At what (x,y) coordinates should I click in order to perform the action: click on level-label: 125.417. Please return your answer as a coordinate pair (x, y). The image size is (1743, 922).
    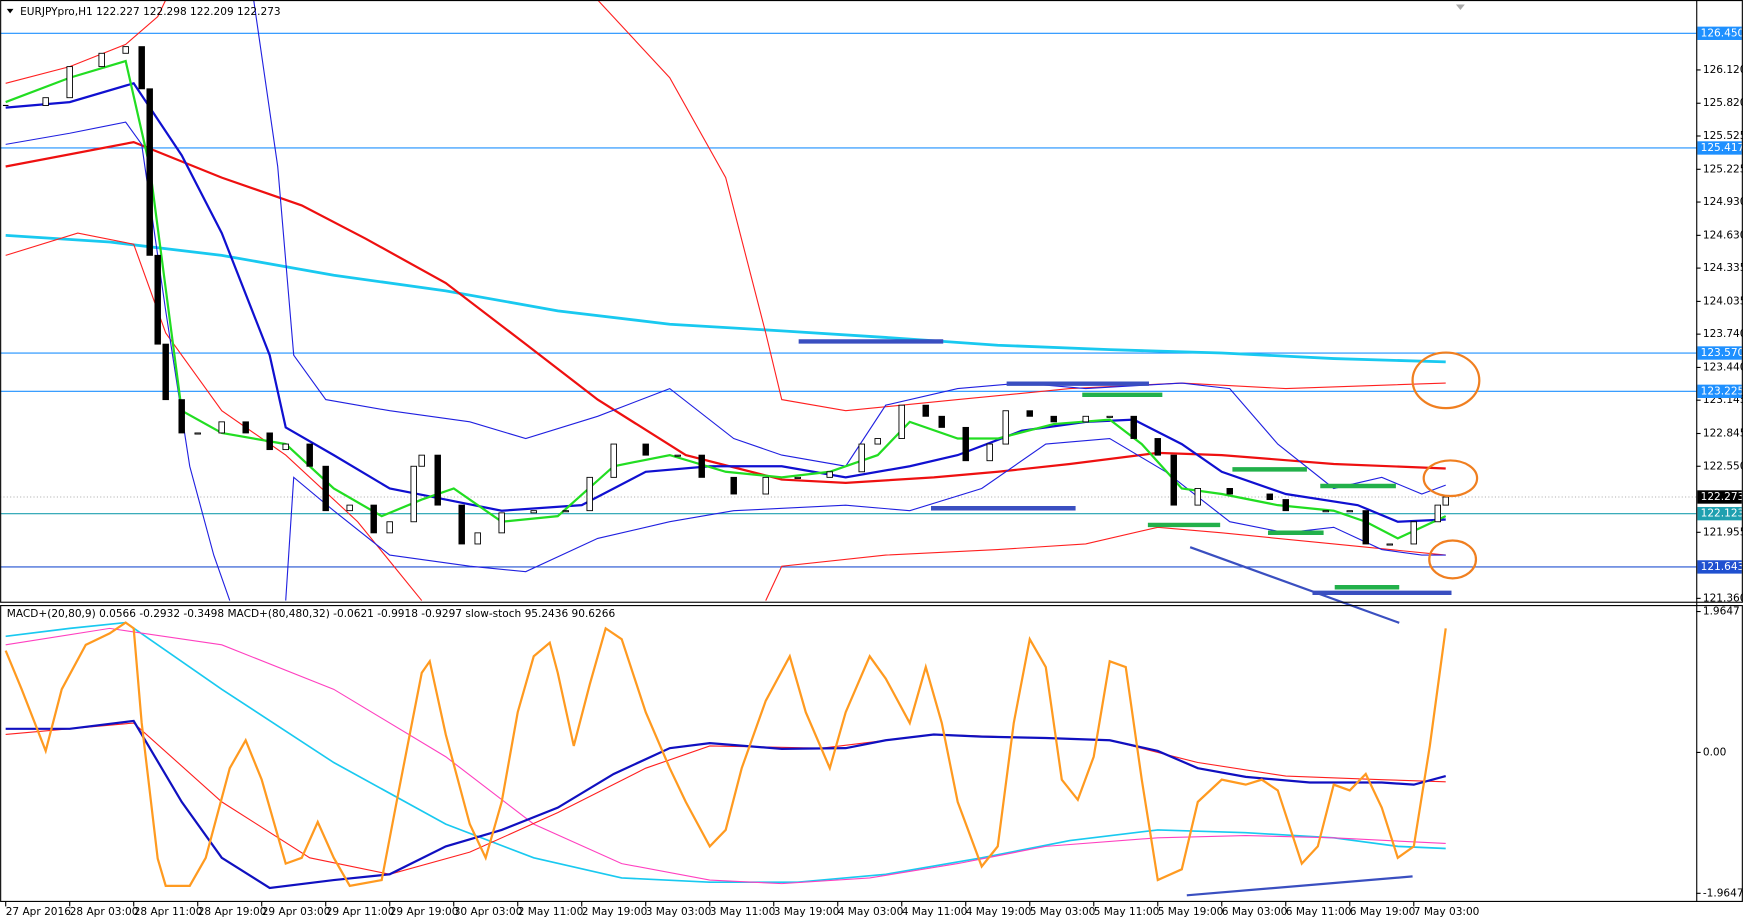
    Looking at the image, I should click on (1722, 148).